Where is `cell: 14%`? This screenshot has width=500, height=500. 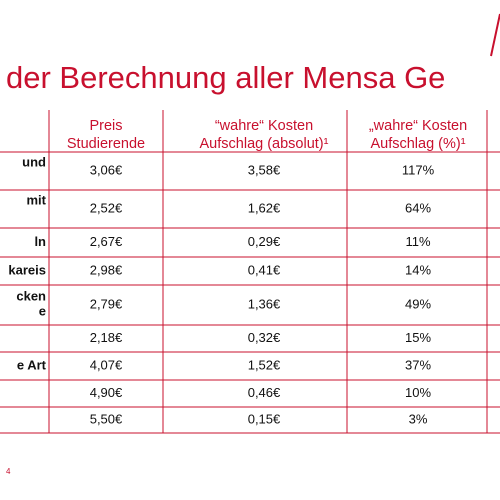 cell: 14% is located at coordinates (418, 269).